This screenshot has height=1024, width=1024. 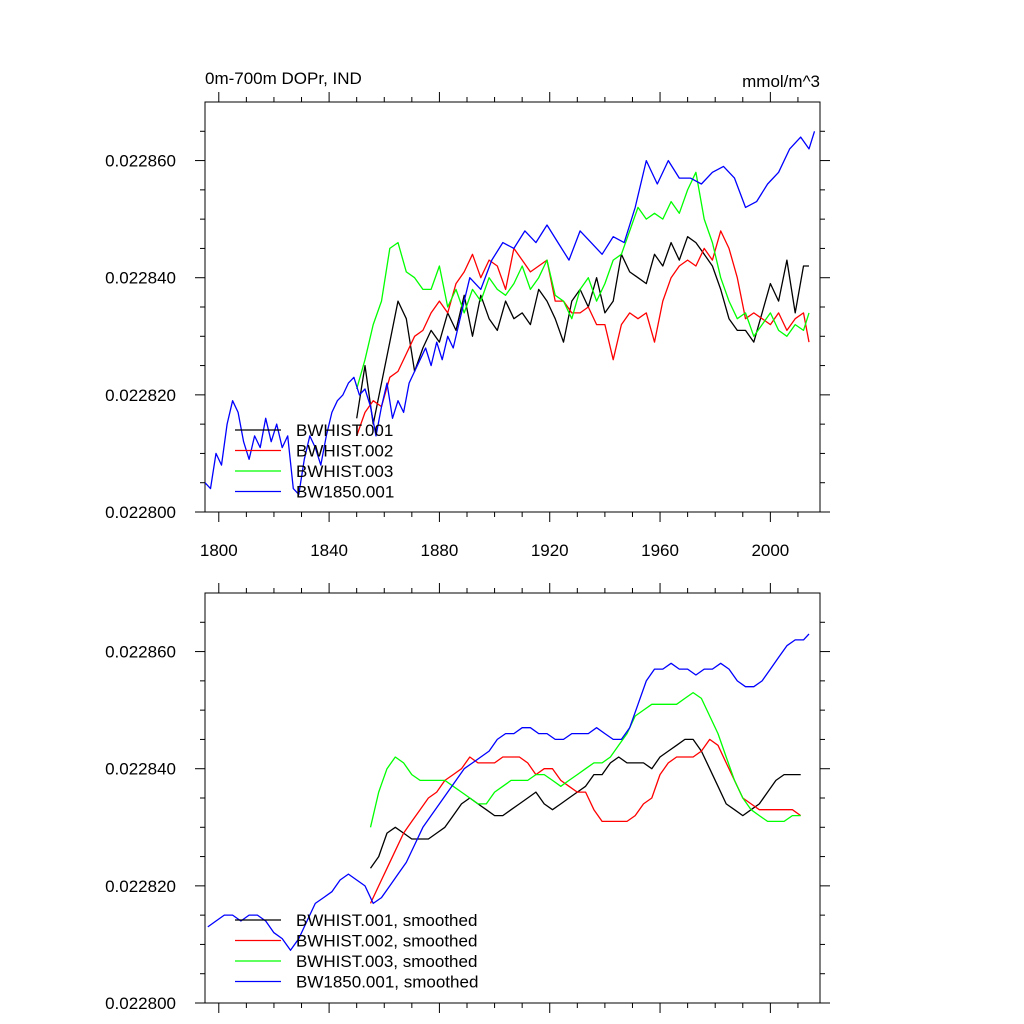 I want to click on top-y-tick-label: 0.022820, so click(x=140, y=395).